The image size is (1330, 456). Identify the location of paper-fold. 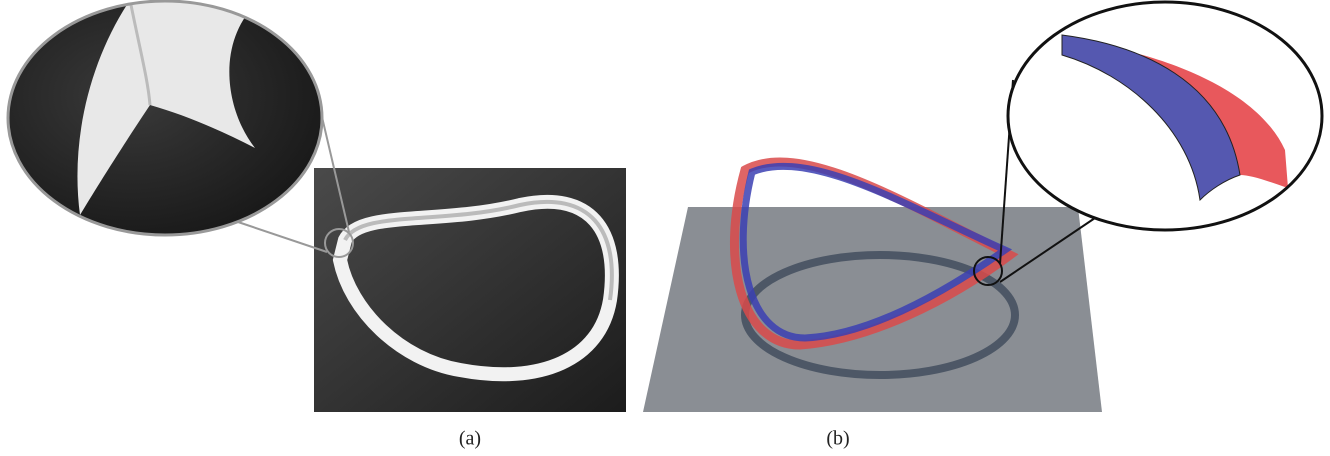
(140, 53).